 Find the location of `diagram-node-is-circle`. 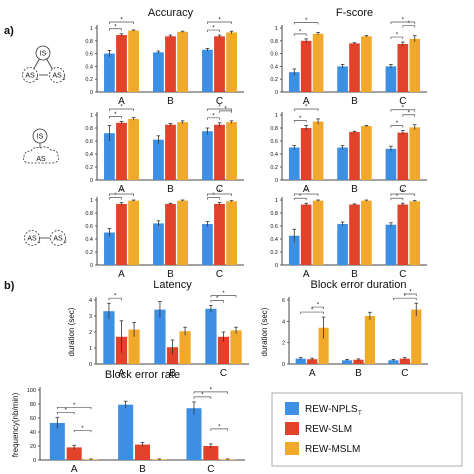

diagram-node-is-circle is located at coordinates (40, 136).